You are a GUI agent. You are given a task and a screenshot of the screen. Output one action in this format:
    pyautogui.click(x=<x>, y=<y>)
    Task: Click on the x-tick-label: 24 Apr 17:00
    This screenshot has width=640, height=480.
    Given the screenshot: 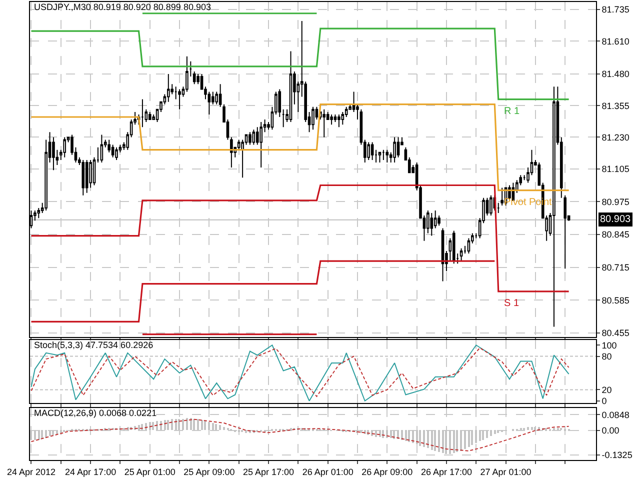 What is the action you would take?
    pyautogui.click(x=90, y=471)
    